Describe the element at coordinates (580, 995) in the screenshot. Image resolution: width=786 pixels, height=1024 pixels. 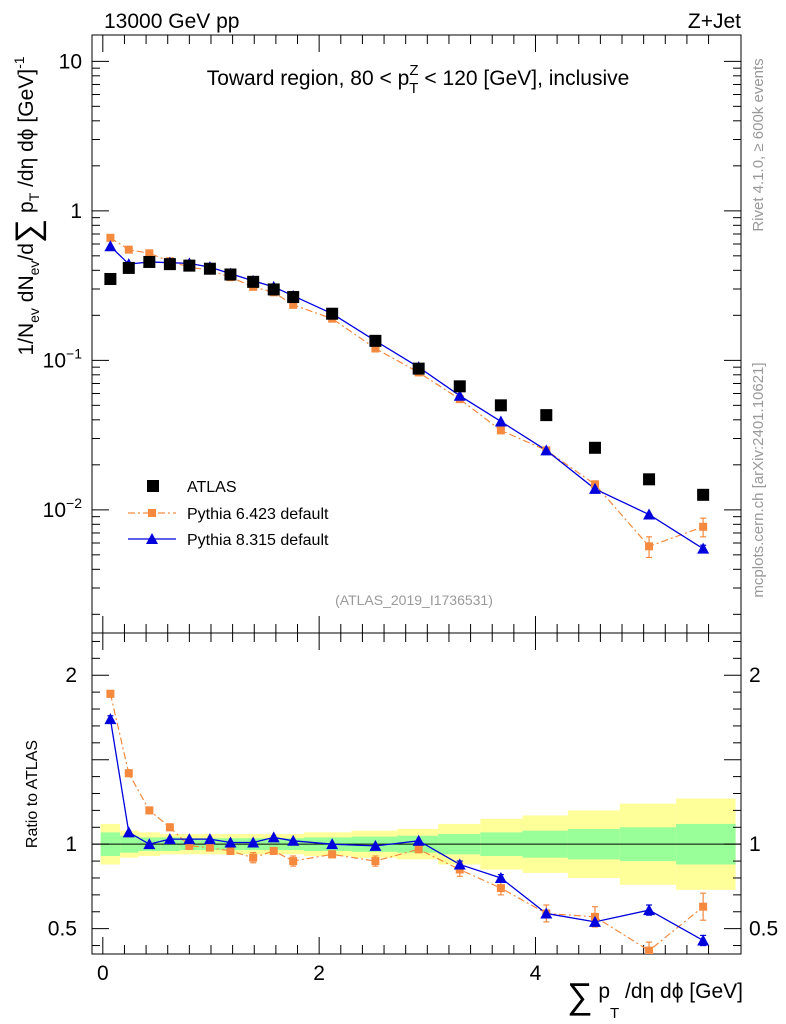
I see `xlabel-sum-symbol: ∑` at that location.